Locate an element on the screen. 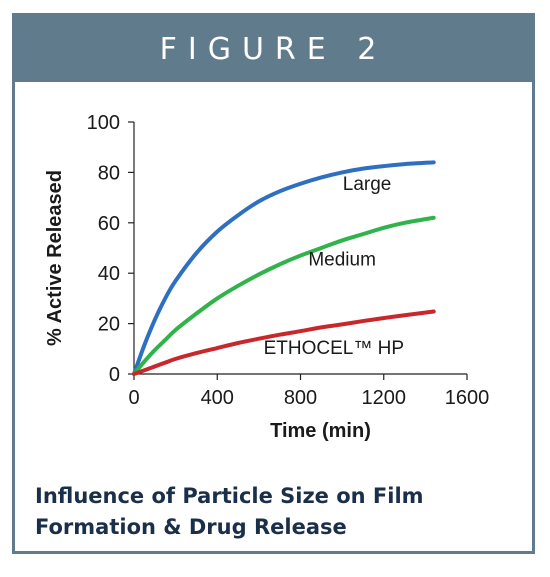  y-tick-label: 80 is located at coordinates (109, 173).